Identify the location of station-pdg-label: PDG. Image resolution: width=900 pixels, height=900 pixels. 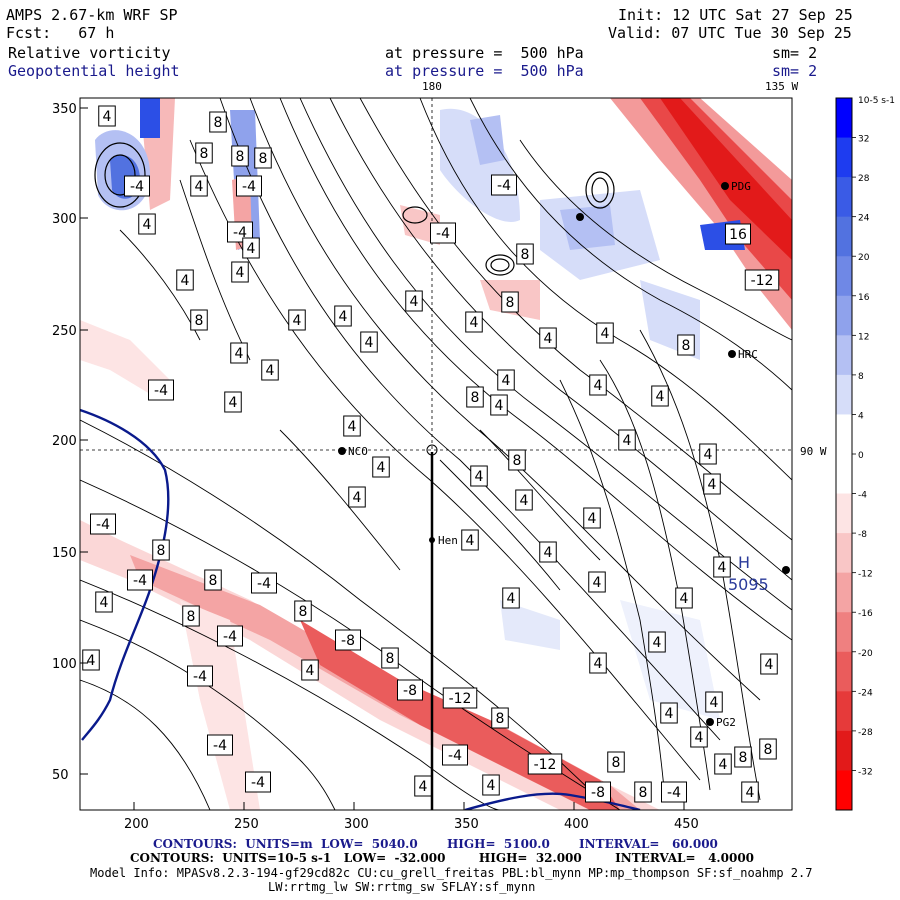
(741, 186).